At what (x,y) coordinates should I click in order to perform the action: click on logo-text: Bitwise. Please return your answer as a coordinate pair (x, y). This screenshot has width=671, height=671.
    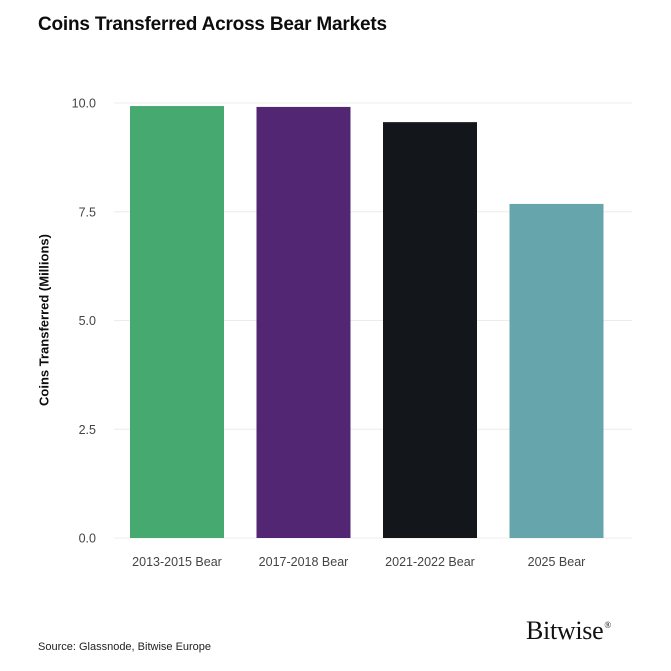
    Looking at the image, I should click on (565, 630).